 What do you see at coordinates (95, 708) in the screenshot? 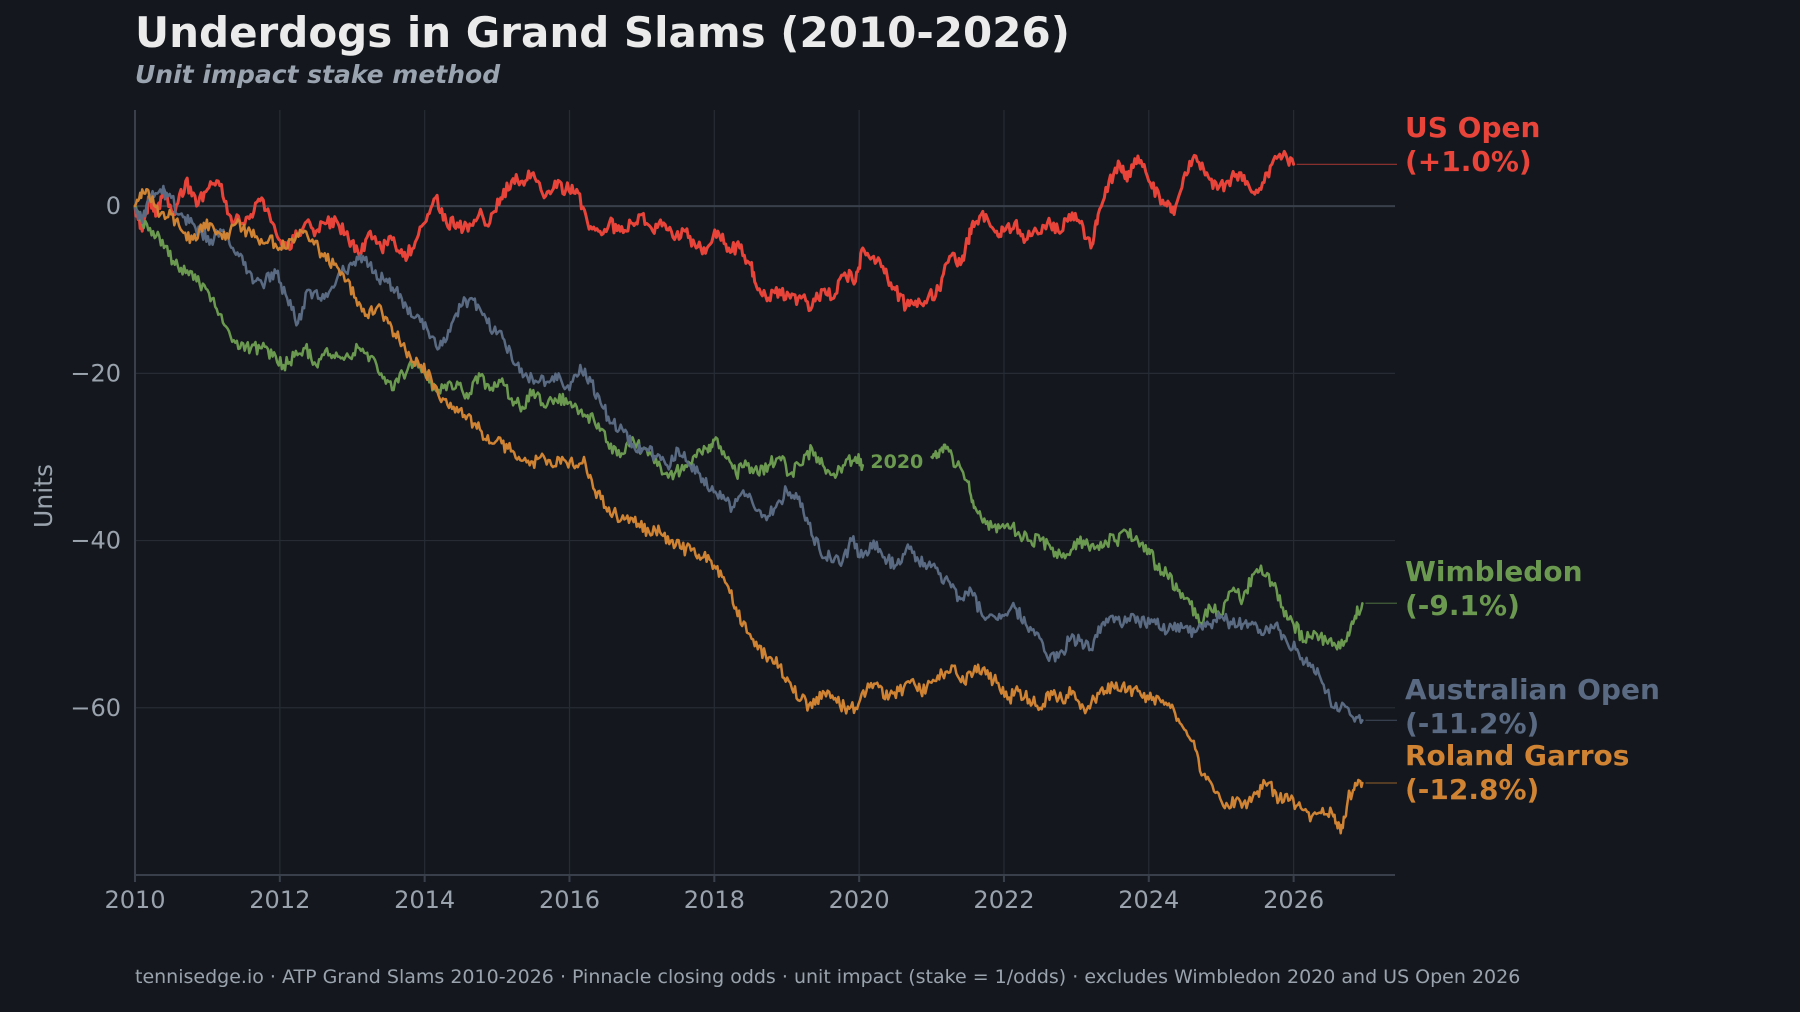
I see `y-tick-label: −60` at bounding box center [95, 708].